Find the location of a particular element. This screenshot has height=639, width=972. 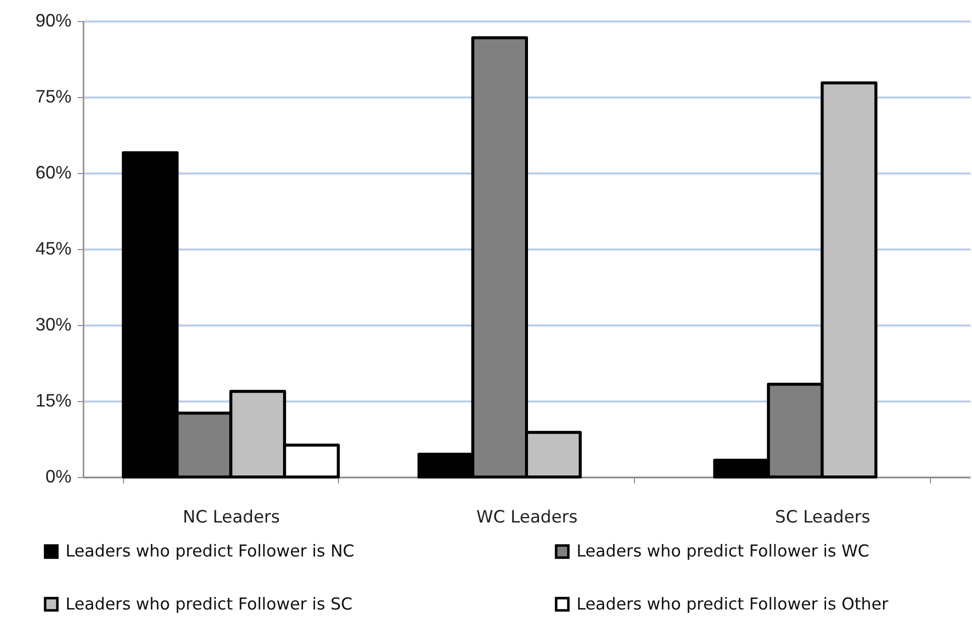

legend-label: Leaders who predict Follower is WC is located at coordinates (723, 551).